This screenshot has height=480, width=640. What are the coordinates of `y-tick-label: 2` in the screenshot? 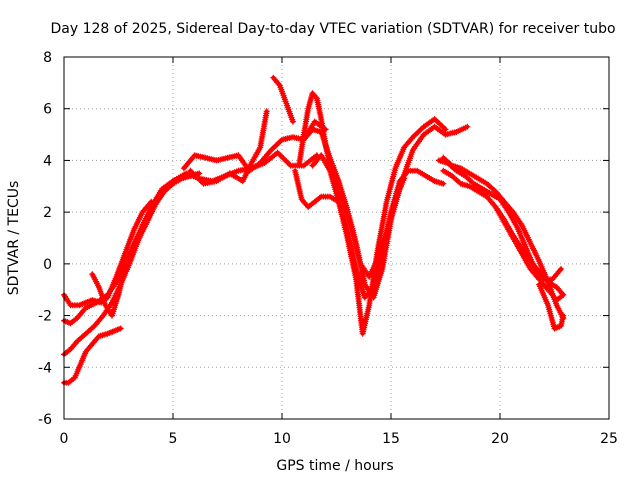 It's located at (47, 213).